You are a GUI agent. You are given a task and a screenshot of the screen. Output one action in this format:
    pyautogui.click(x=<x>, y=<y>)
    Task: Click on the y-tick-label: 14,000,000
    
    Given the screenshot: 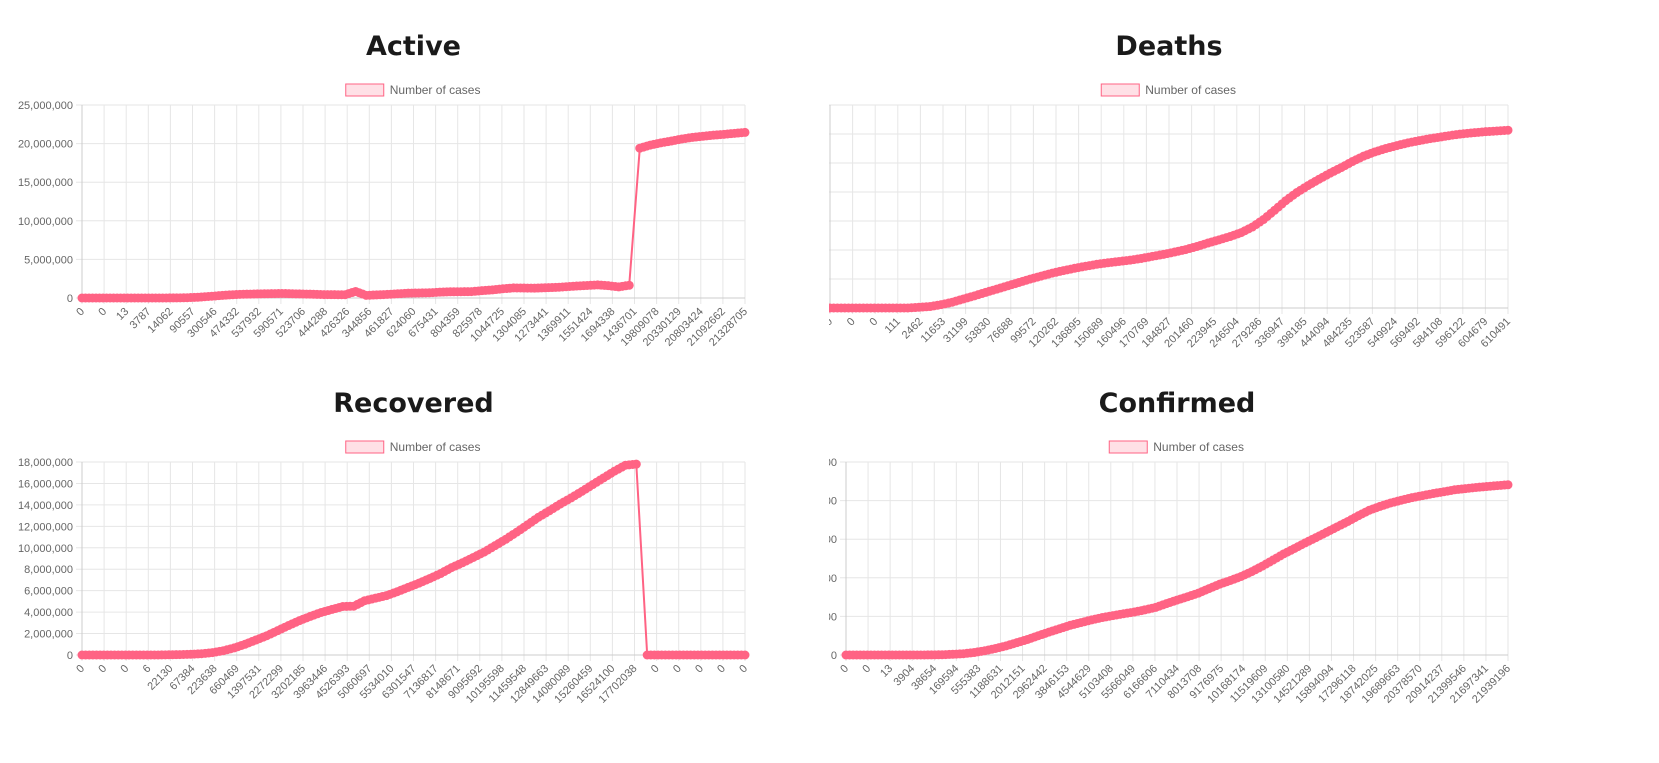 What is the action you would take?
    pyautogui.click(x=45, y=506)
    